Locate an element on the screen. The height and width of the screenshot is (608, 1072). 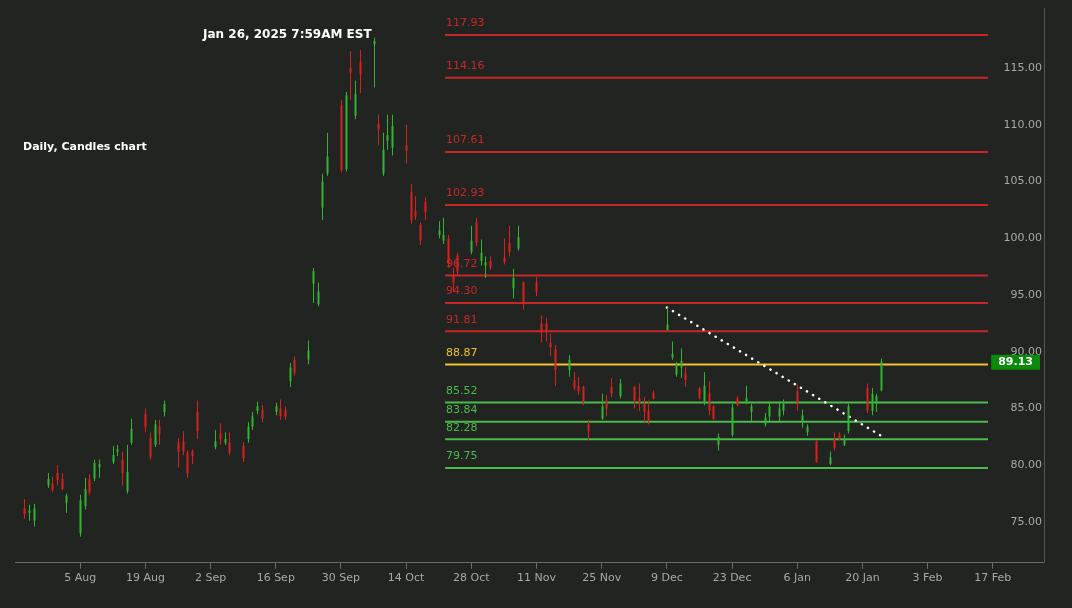
x-tick-label: 25 Nov is located at coordinates (602, 578).